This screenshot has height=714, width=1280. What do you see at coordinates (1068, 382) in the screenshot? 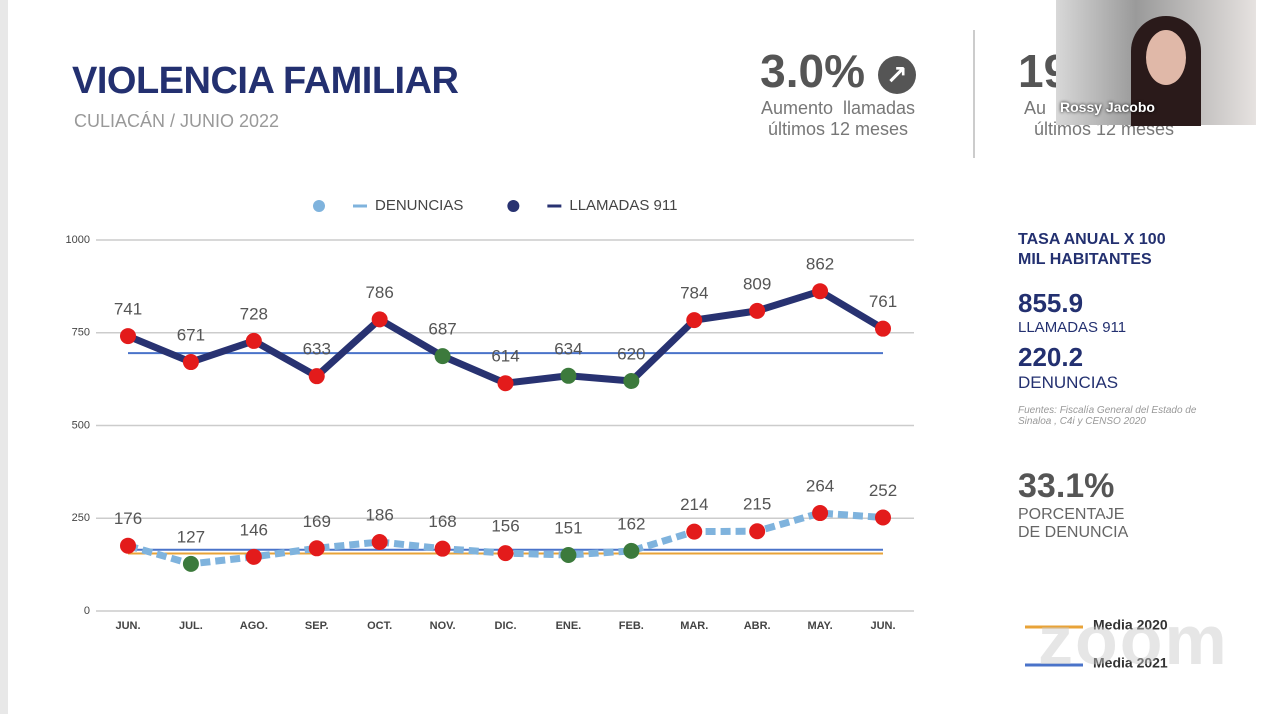
I see `stat-label: DENUNCIAS` at bounding box center [1068, 382].